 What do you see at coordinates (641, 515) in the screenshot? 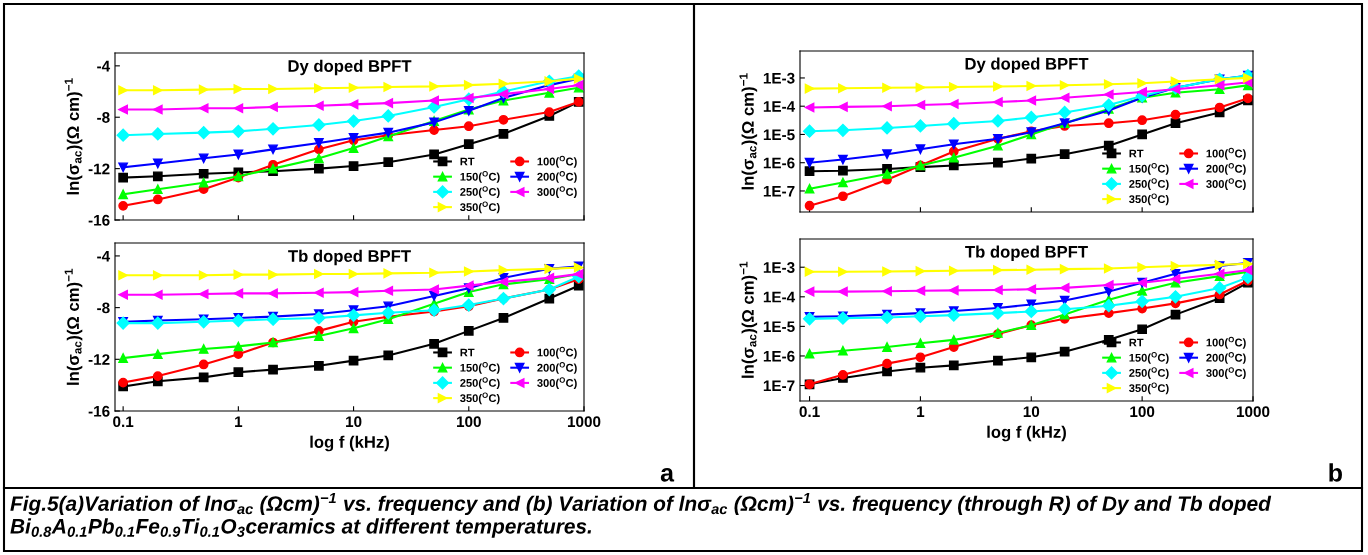
I see `text: Fig.5(a)Variation of lnσ$_{ac}$ (Ωcm)$^{−1}$ vs. frequency and (b) Variation of lnσ$_{ac}$ (Ωcm)$^{−1}$ vs. frequency (through R) of Dy and Tb doped Bi$_{0.8}$A$_{0.1}$Pb$_{0.1}$Fe$_{0.9}$Ti$_{0.1}$O$_{3}$ceramics at different temperatures.` at bounding box center [641, 515].